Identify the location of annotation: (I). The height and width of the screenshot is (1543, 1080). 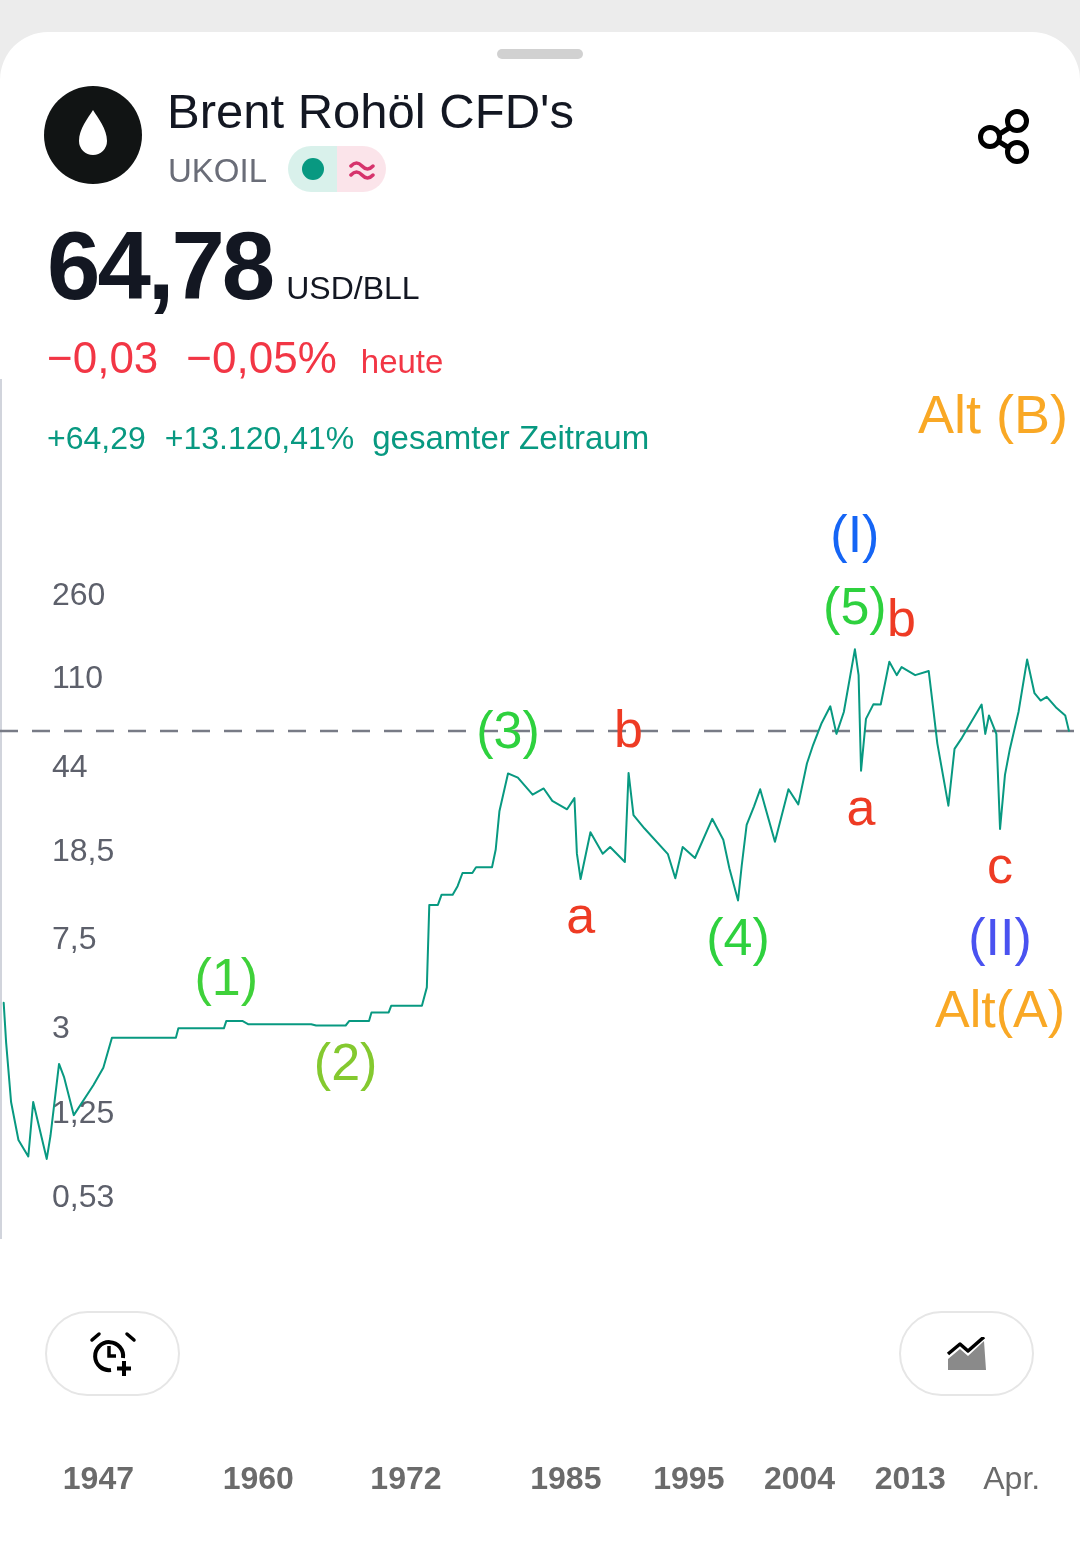
(855, 533).